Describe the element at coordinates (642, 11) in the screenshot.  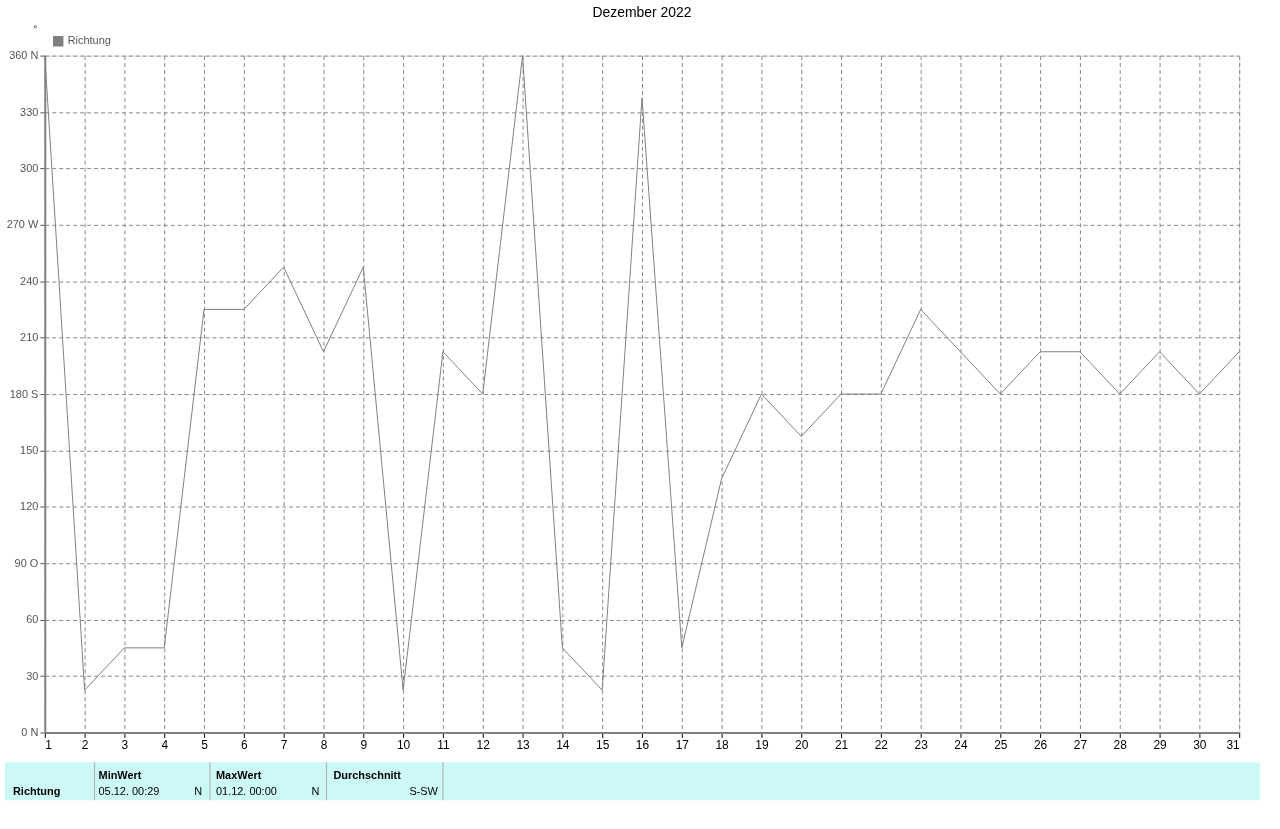
I see `chart-title: Dezember 2022` at that location.